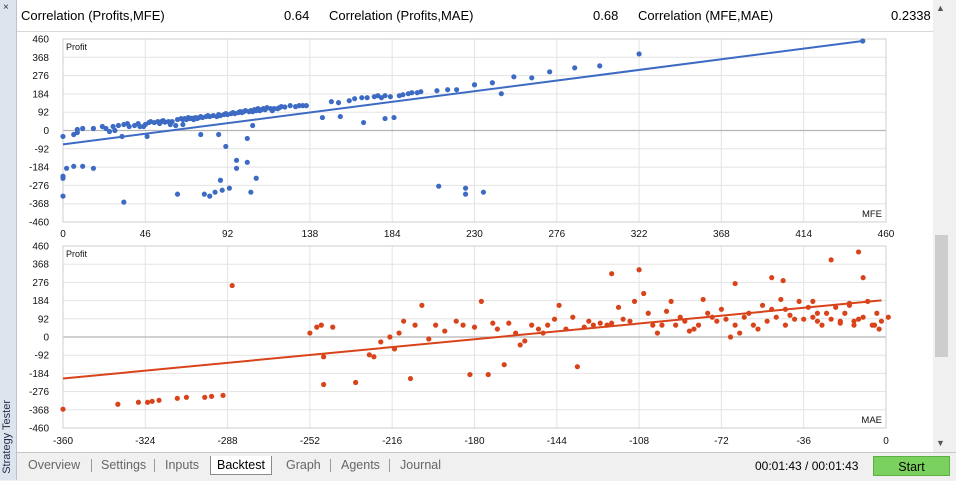 Image resolution: width=956 pixels, height=481 pixels. What do you see at coordinates (941, 296) in the screenshot?
I see `scrollbar-thumb` at bounding box center [941, 296].